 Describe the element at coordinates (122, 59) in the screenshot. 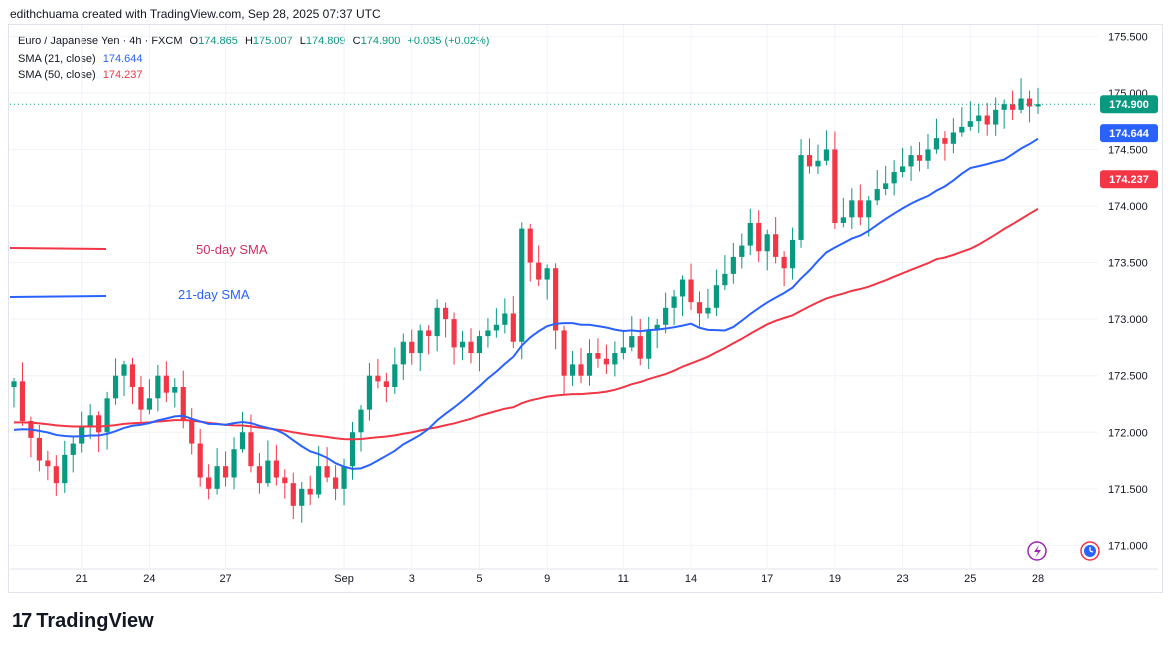

I see `sma21-value: 174.644` at that location.